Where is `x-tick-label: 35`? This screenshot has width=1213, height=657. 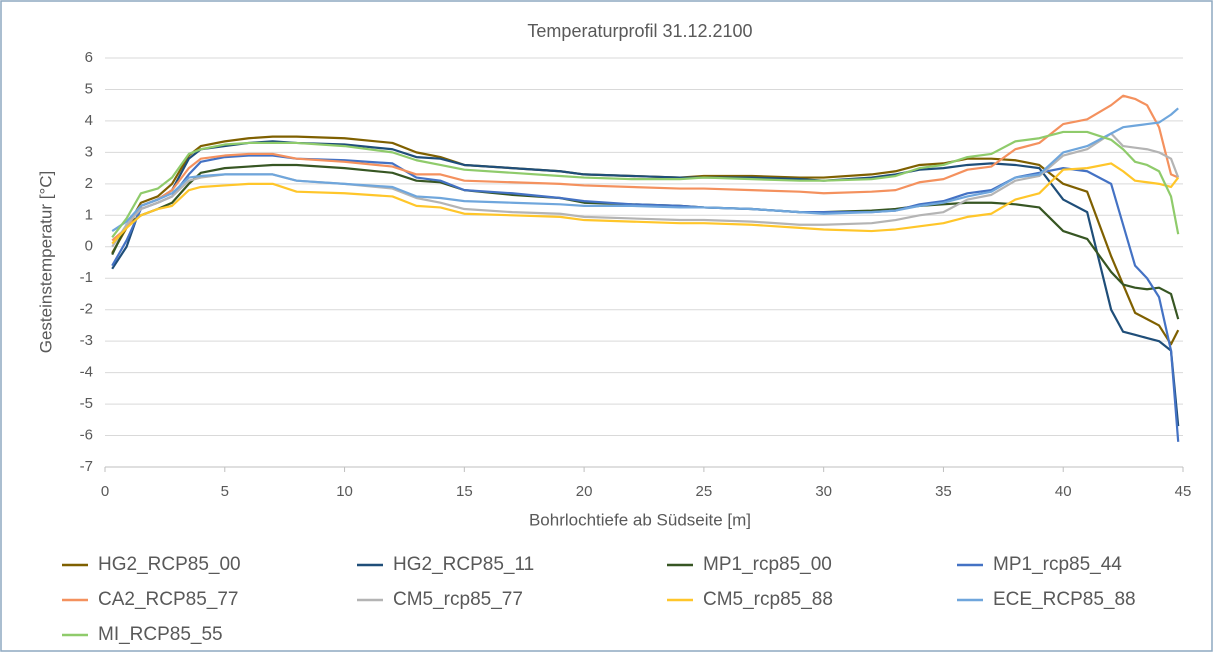
x-tick-label: 35 is located at coordinates (943, 491).